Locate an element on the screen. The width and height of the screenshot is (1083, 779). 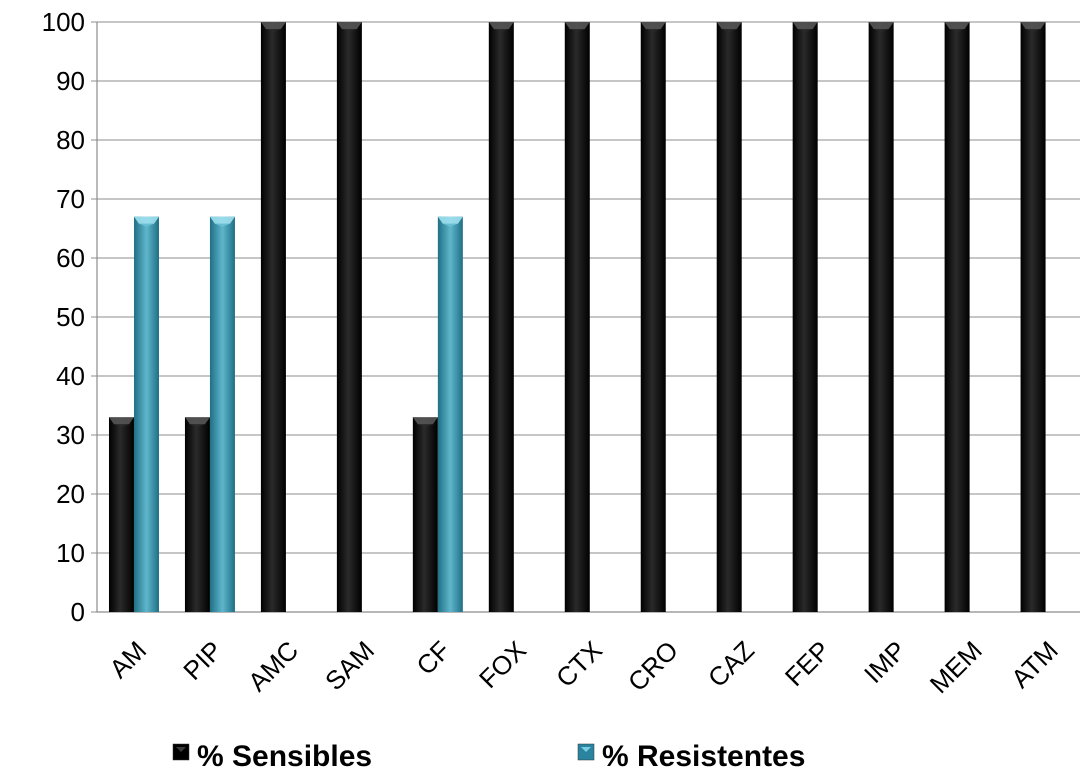
x-tick-label: PIP is located at coordinates (202, 660).